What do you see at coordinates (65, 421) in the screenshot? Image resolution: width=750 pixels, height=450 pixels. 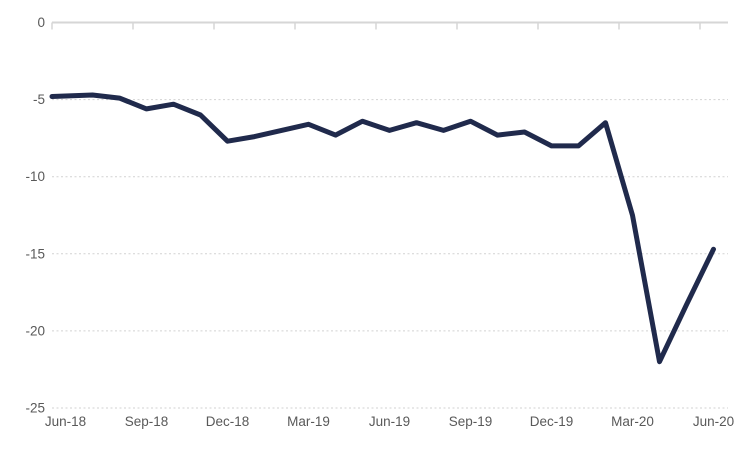 I see `x-axis-tick-label: Jun-18` at bounding box center [65, 421].